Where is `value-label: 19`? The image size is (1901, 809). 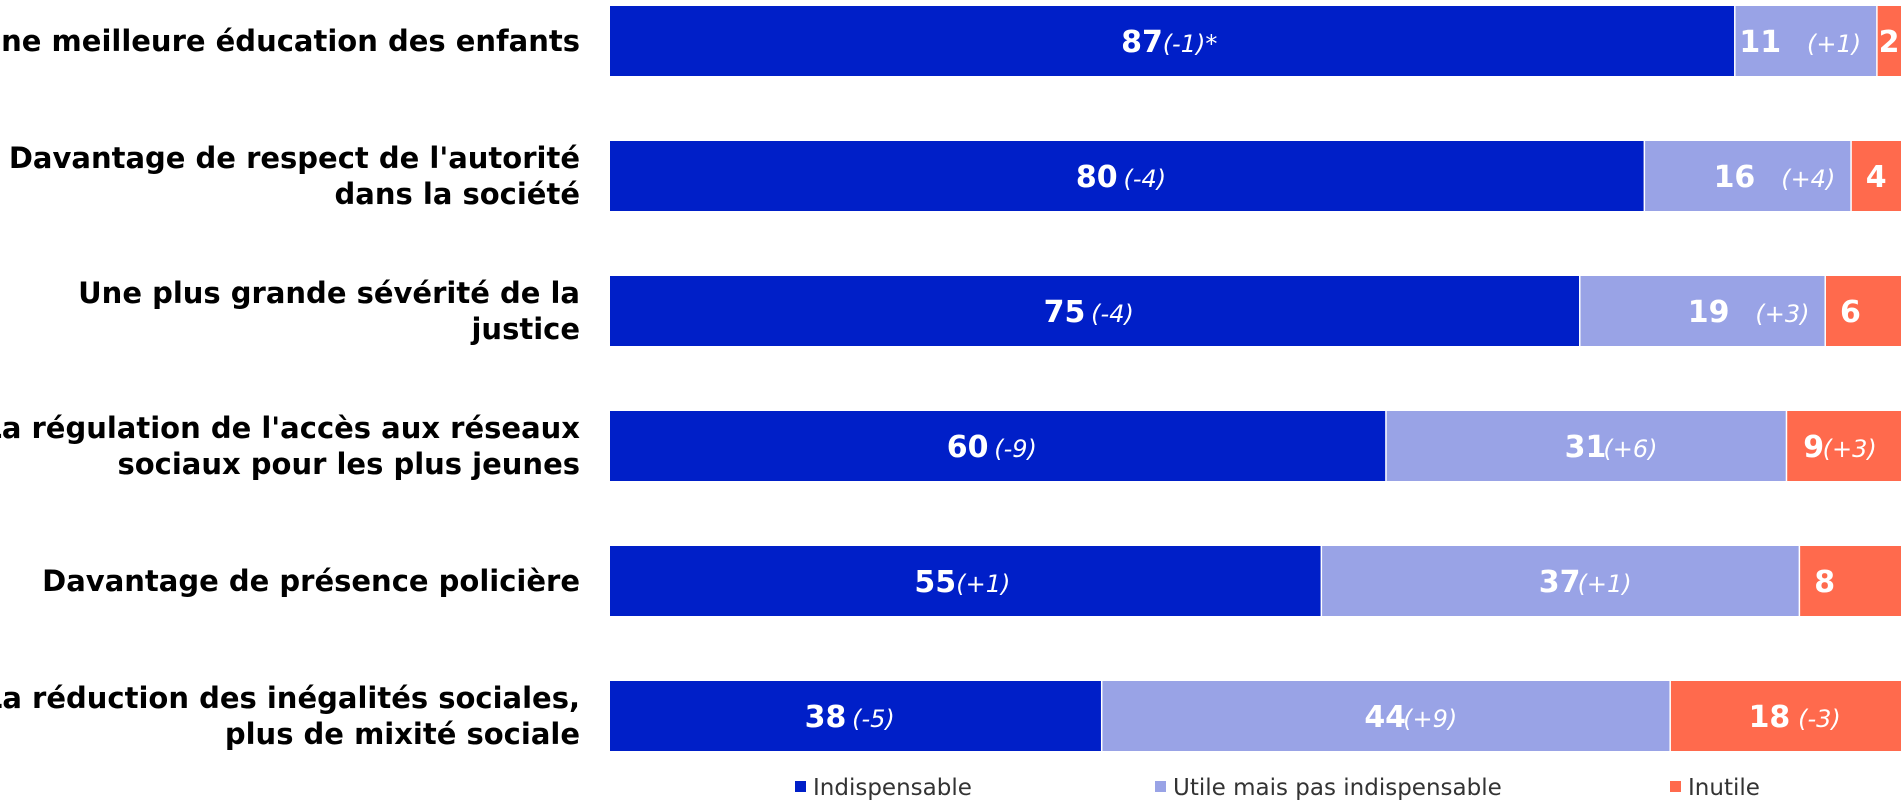 value-label: 19 is located at coordinates (1709, 312).